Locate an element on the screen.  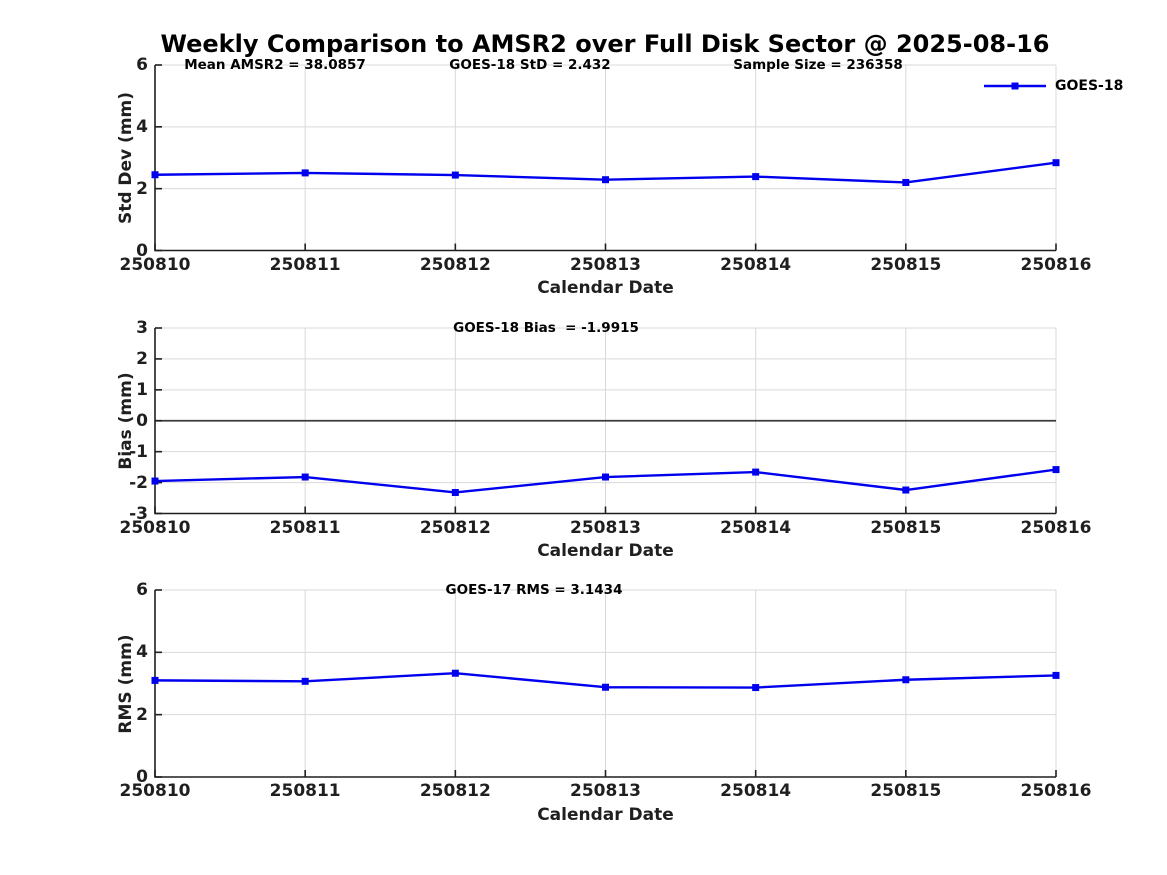
annotation: GOES-18 Bias = -1.9915 is located at coordinates (546, 328).